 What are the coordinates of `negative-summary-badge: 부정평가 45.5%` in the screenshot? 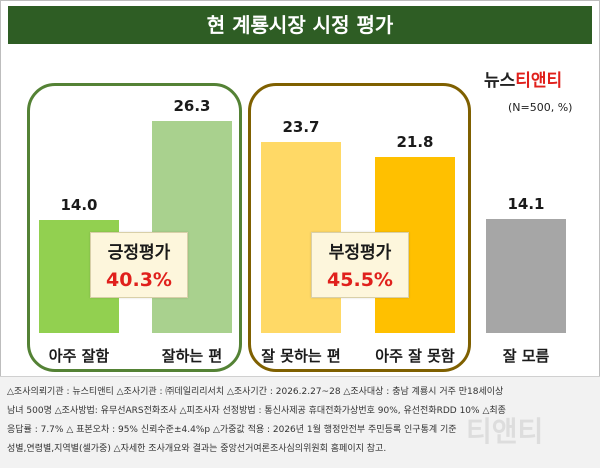 It's located at (360, 265).